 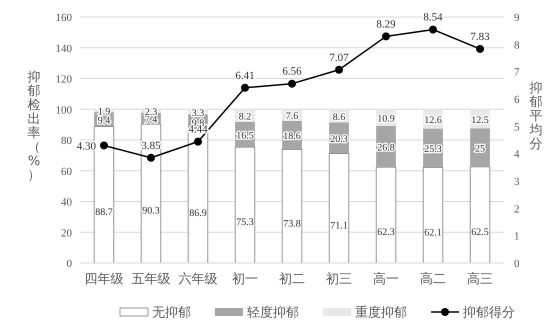 I want to click on y2-tick-label: 2, so click(x=517, y=209).